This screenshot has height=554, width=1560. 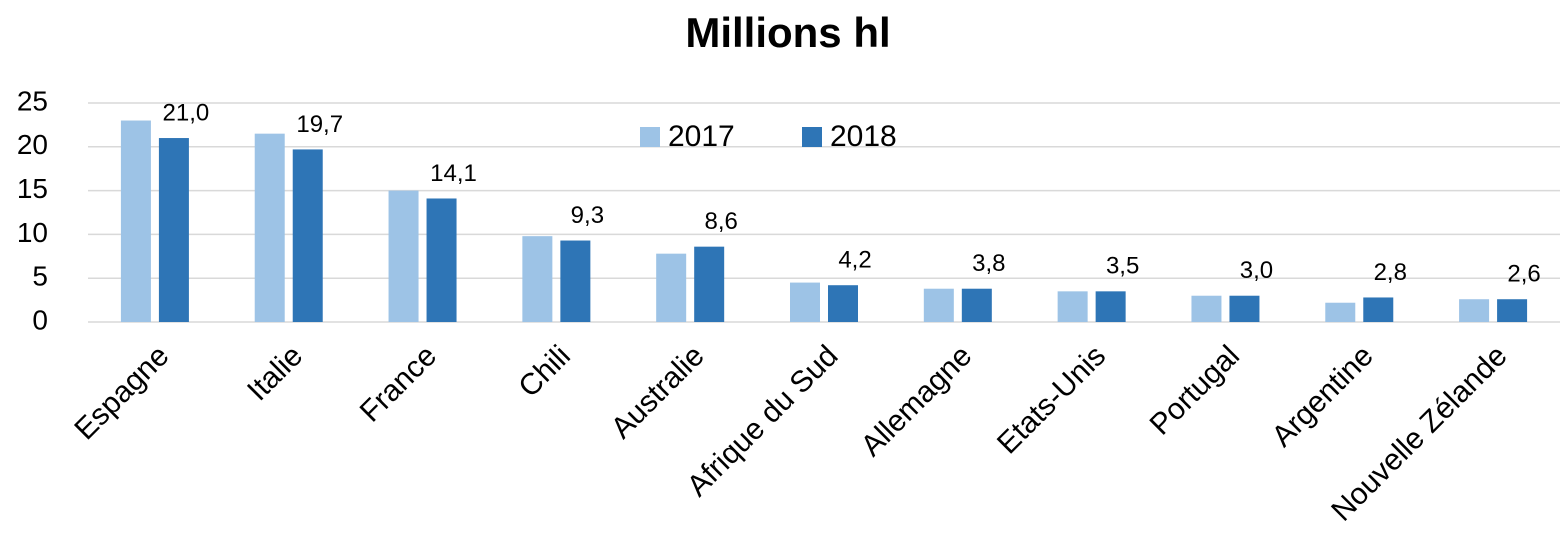 I want to click on data-label: 3,5, so click(x=1122, y=266).